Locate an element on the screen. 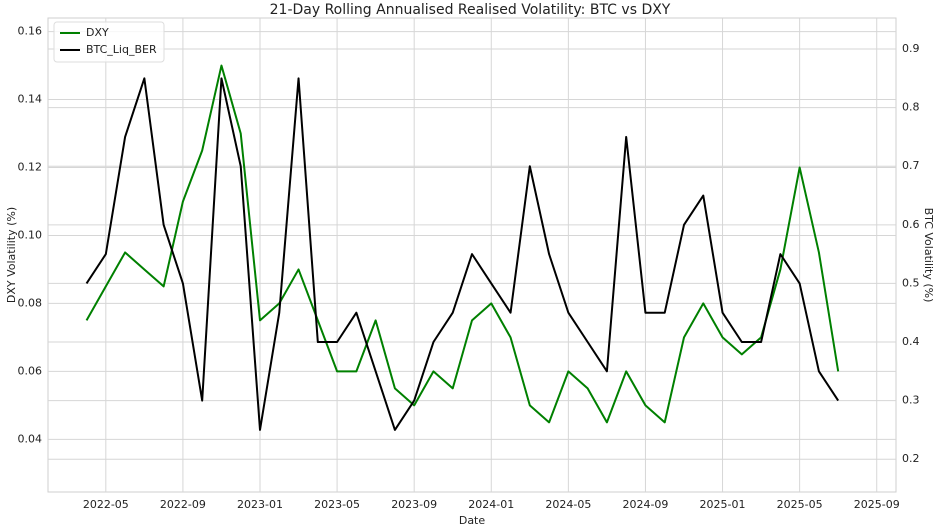 This screenshot has width=940, height=532. y2-tick-label: 0.8 is located at coordinates (911, 107).